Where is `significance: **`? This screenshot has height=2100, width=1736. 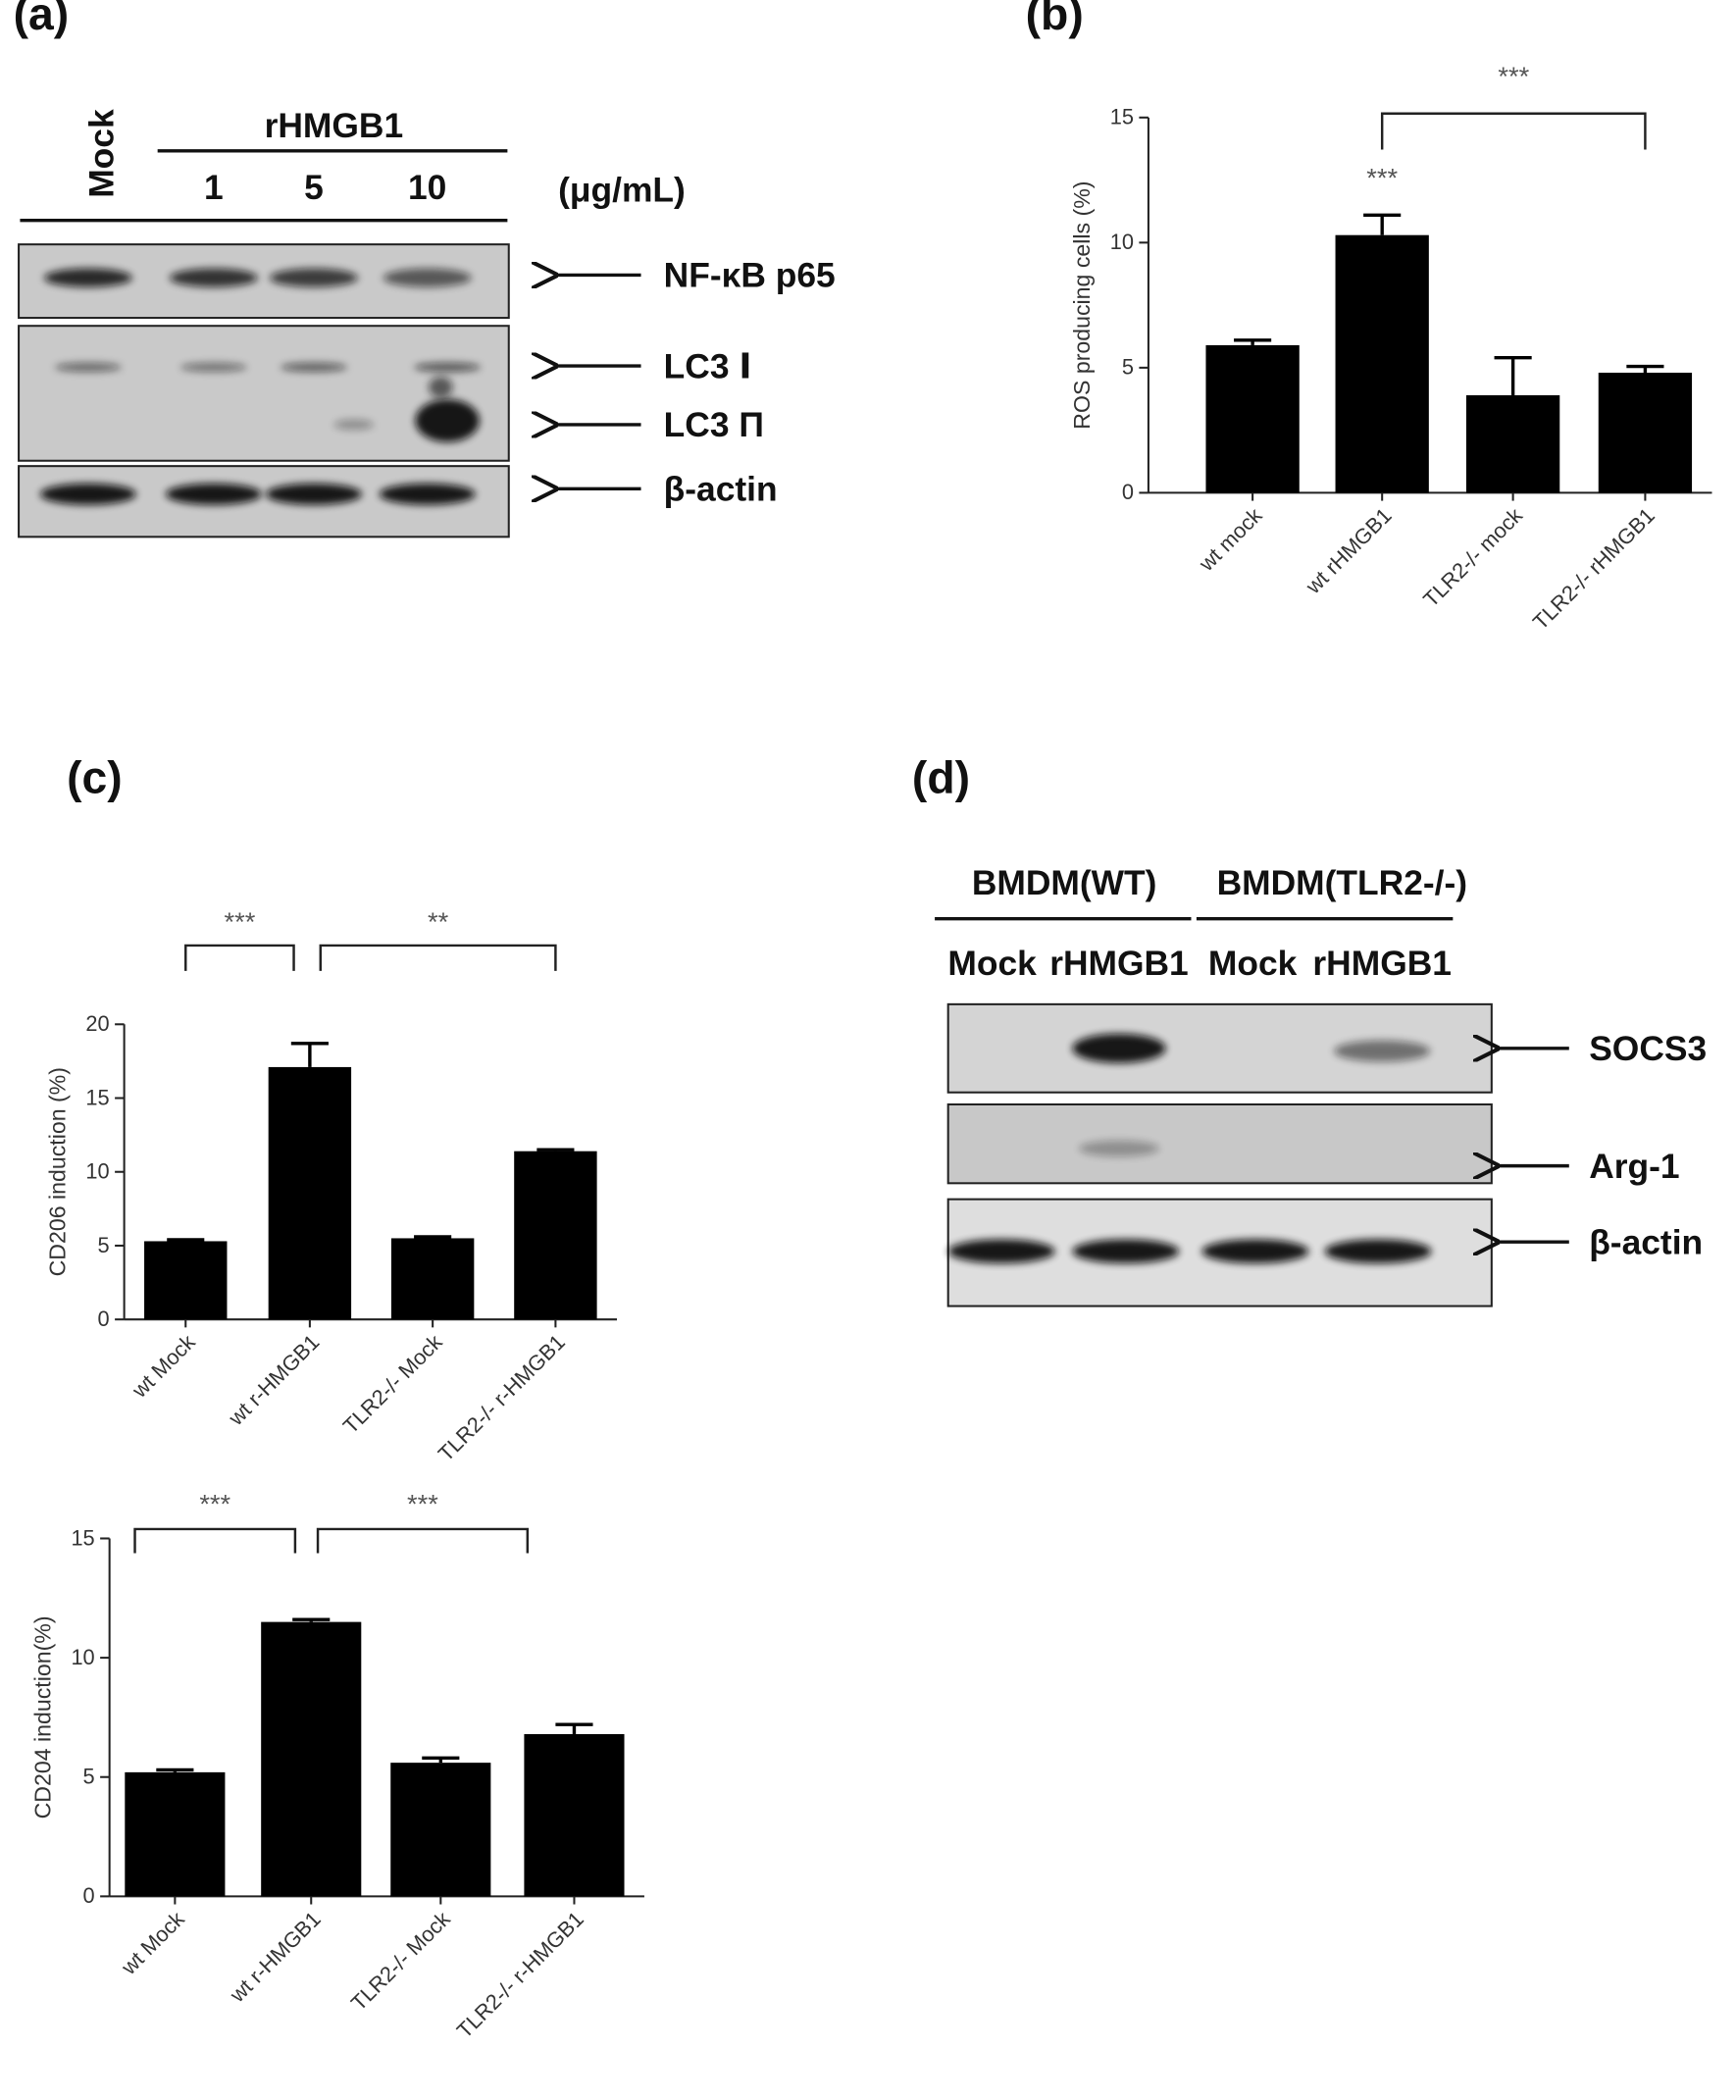 significance: ** is located at coordinates (439, 921).